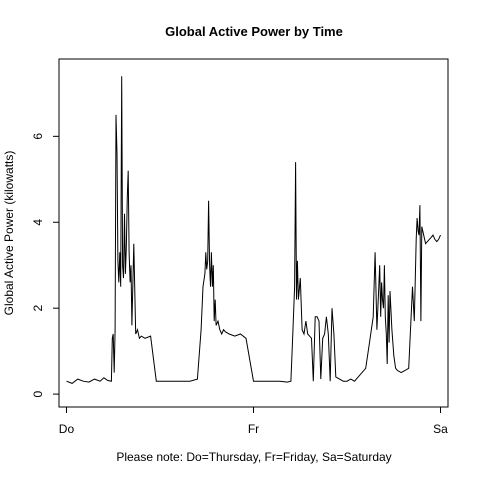  What do you see at coordinates (440, 429) in the screenshot?
I see `x-tick-label: Sa` at bounding box center [440, 429].